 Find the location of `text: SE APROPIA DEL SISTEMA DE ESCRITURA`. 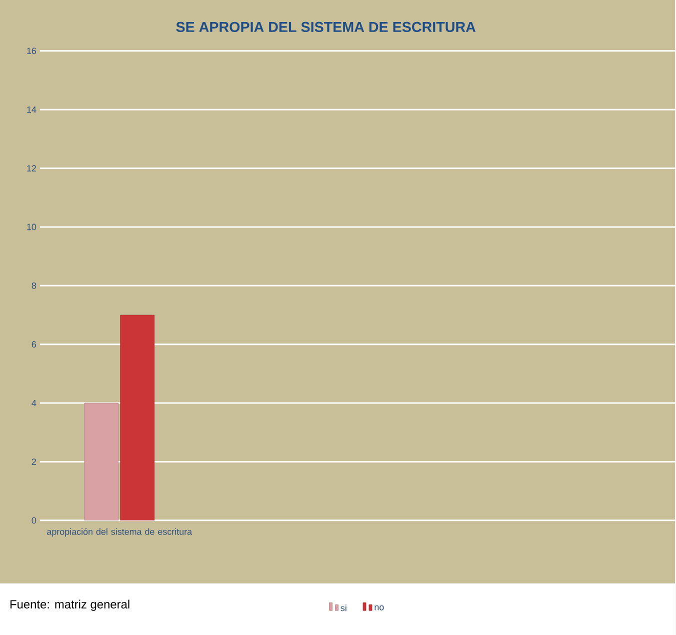

text: SE APROPIA DEL SISTEMA DE ESCRITURA is located at coordinates (326, 27).